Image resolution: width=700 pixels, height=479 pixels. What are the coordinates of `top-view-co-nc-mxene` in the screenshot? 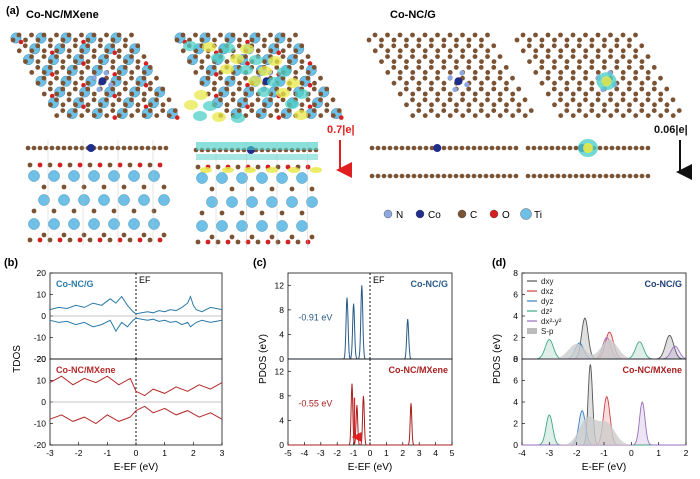 It's located at (95, 76).